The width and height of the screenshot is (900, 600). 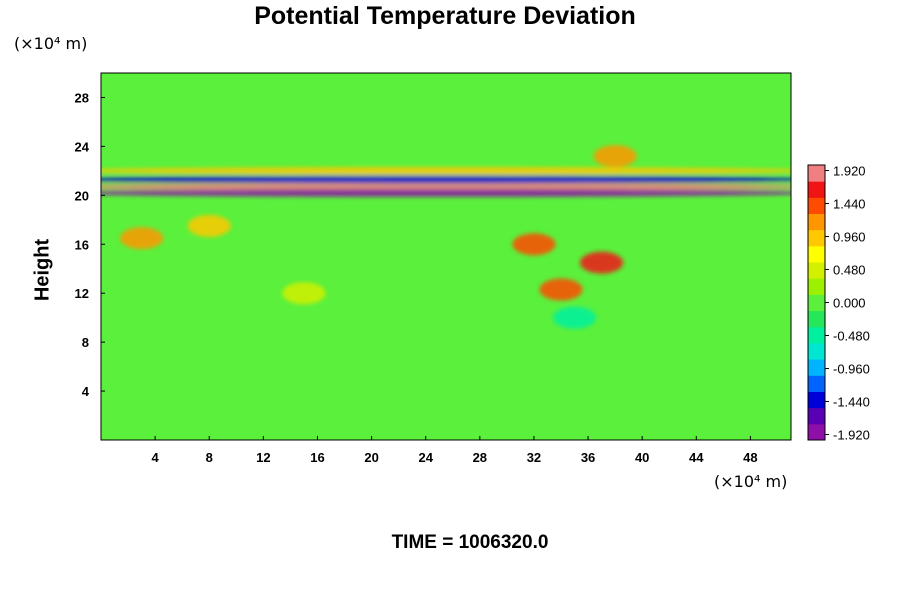 I want to click on x-tick-label: 20, so click(x=371, y=457).